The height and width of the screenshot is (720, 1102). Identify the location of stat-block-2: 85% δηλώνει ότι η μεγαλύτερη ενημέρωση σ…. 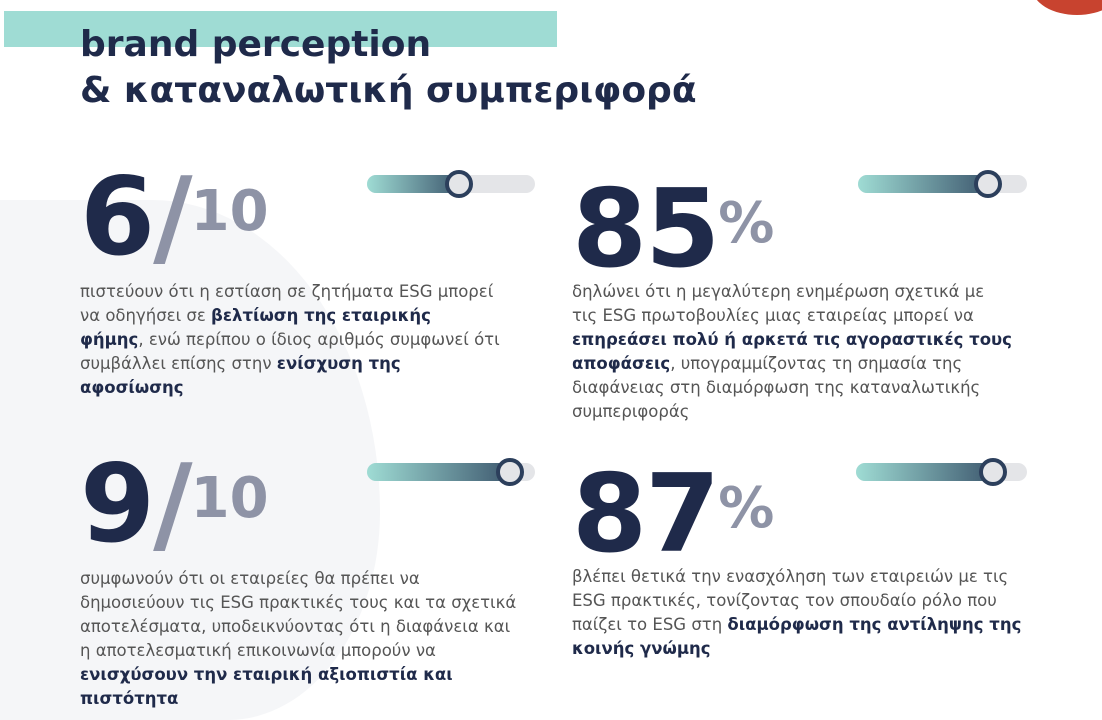
(792, 300).